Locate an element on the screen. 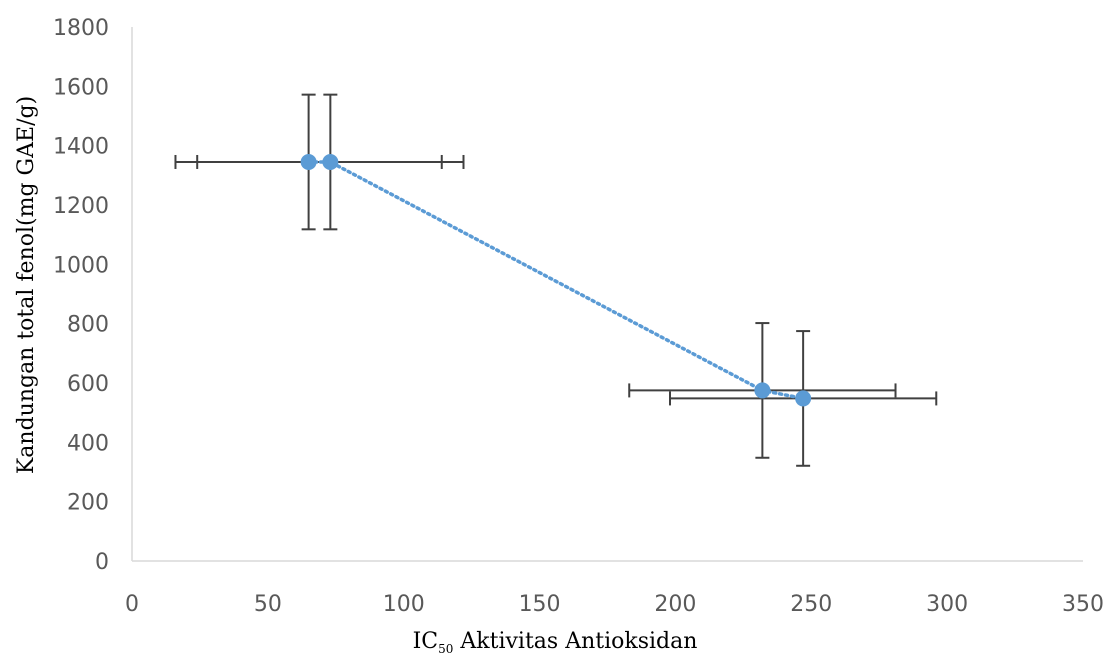 This screenshot has height=655, width=1117. y-tick-label: 200 is located at coordinates (88, 503).